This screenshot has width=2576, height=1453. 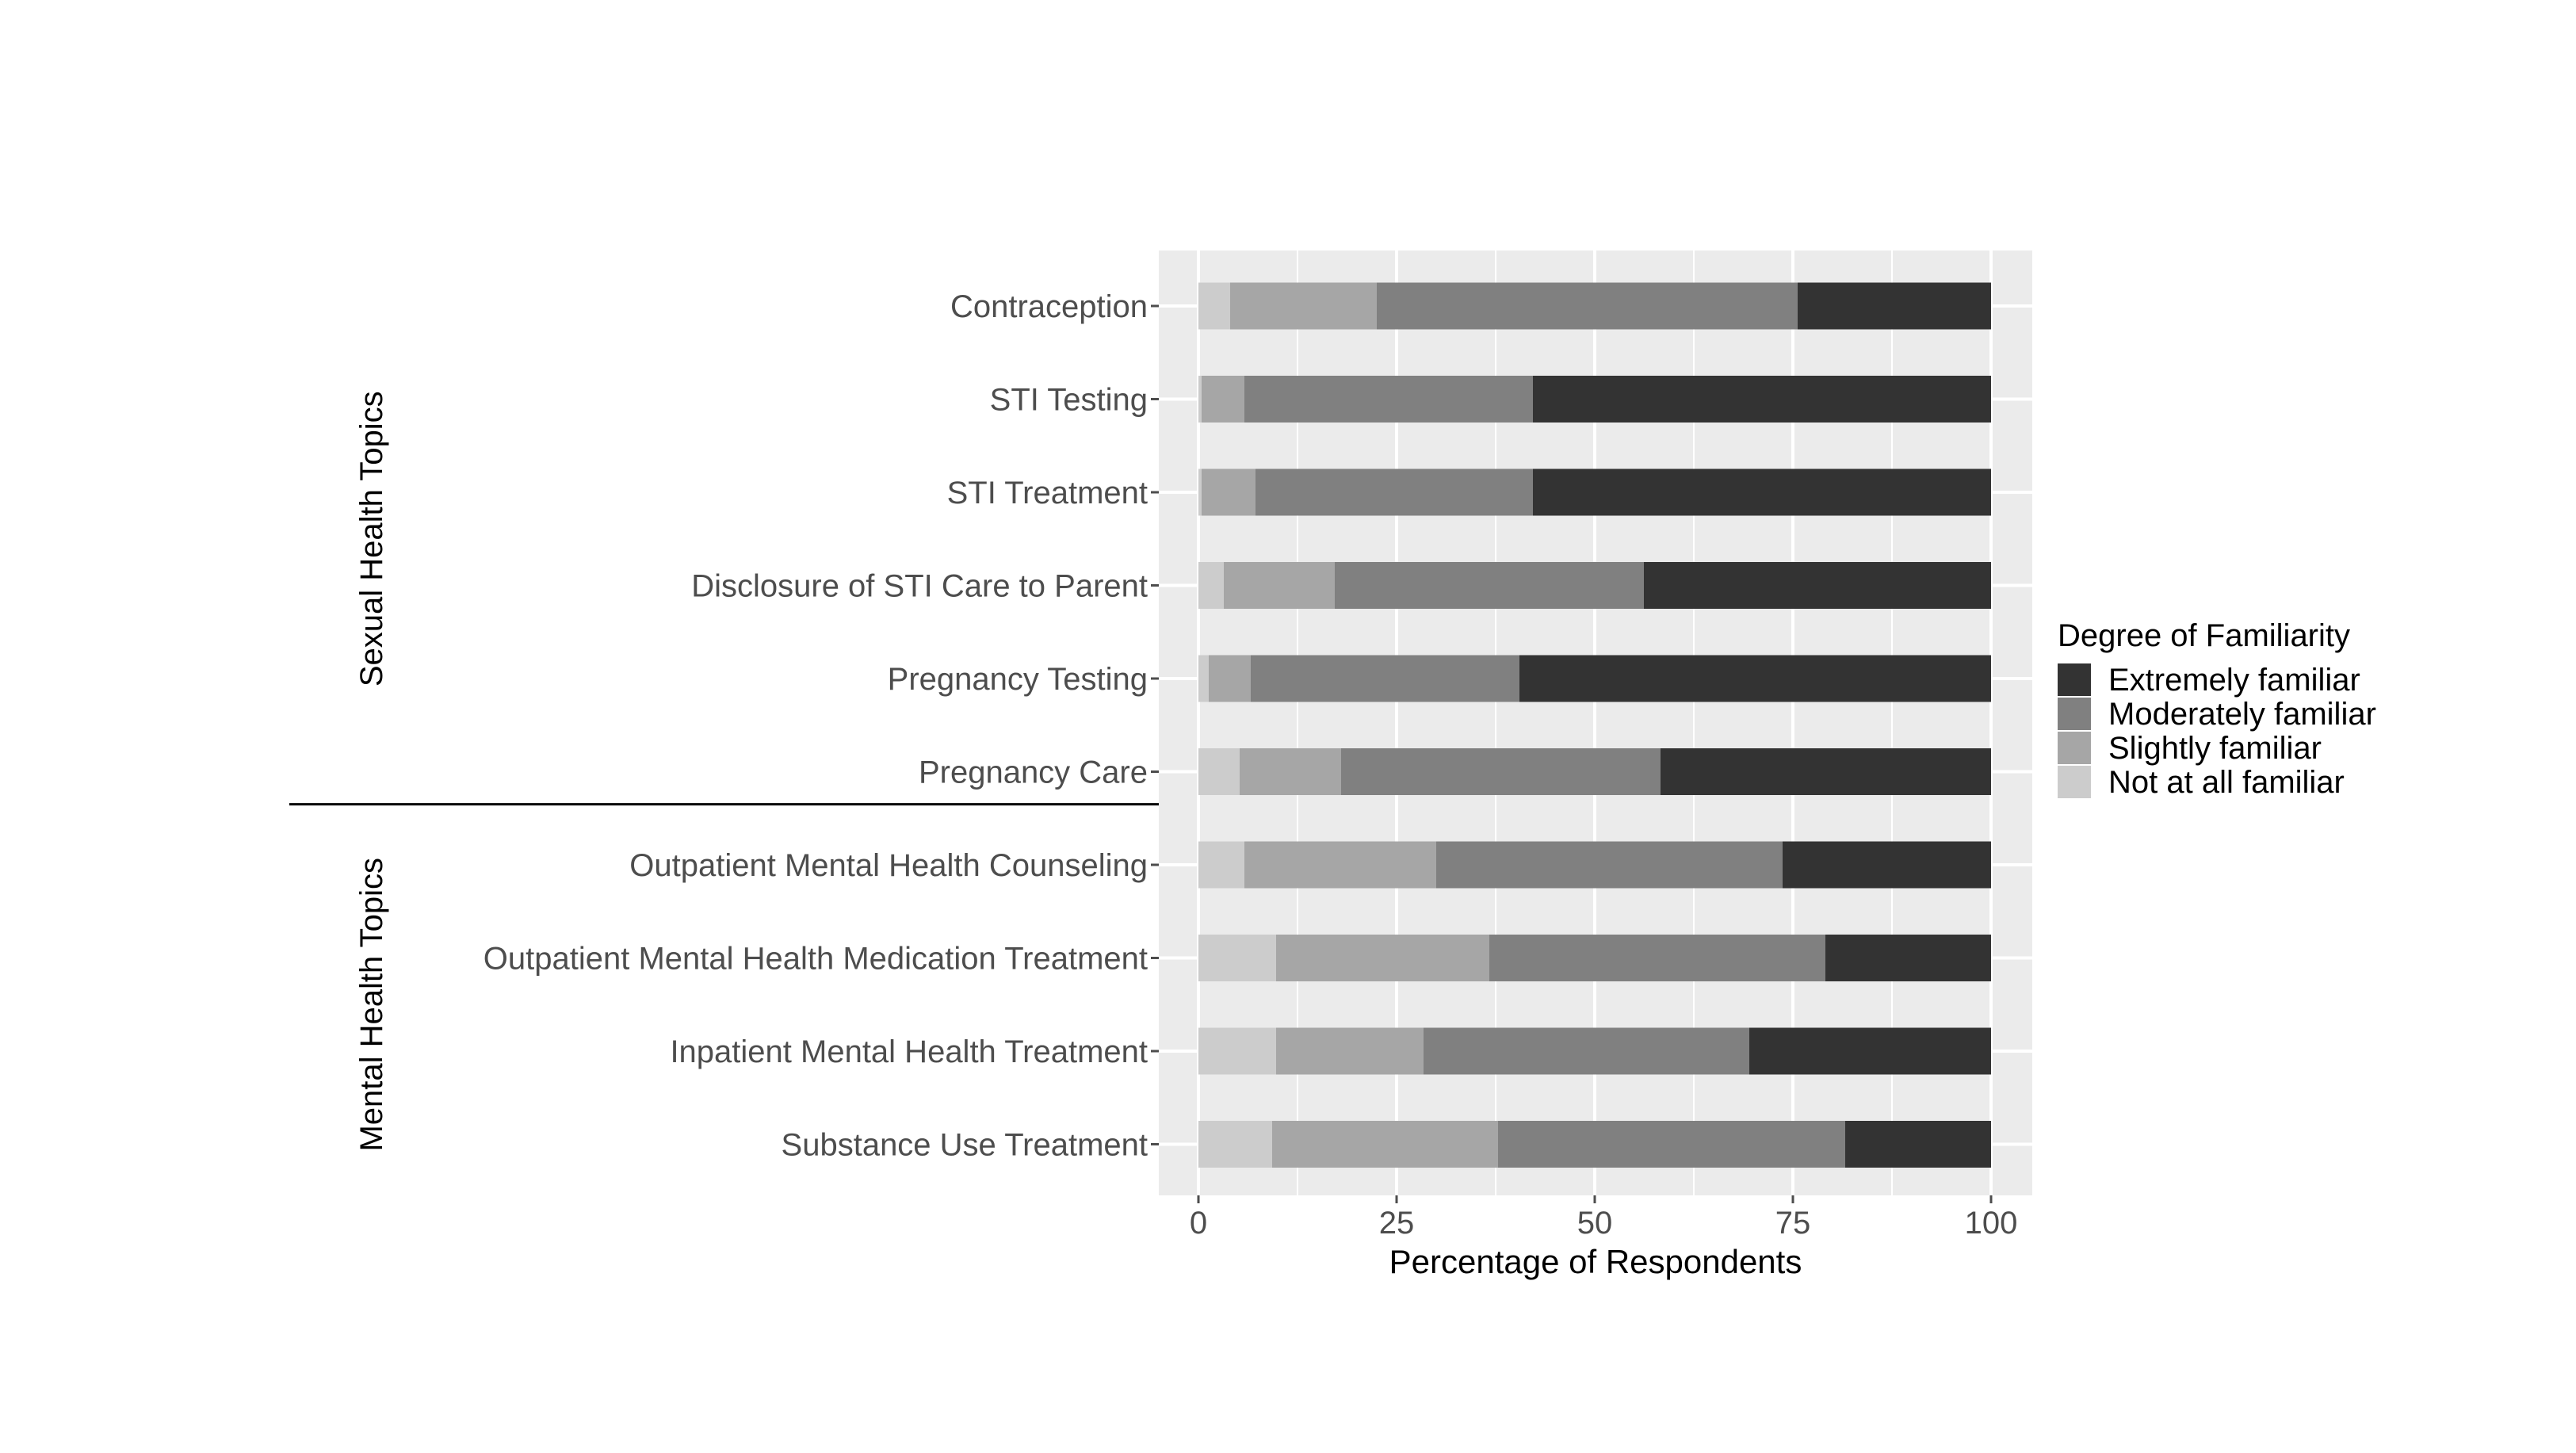 What do you see at coordinates (1018, 679) in the screenshot?
I see `y-tick-label: Pregnancy Testing` at bounding box center [1018, 679].